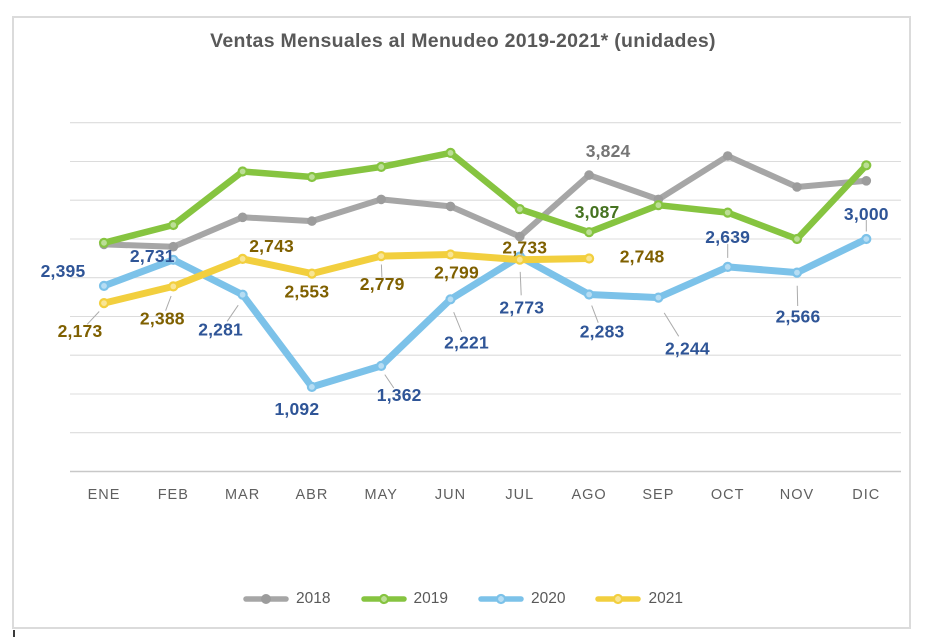 Image resolution: width=930 pixels, height=638 pixels. Describe the element at coordinates (519, 209) in the screenshot. I see `point-marker-2019-jul` at that location.